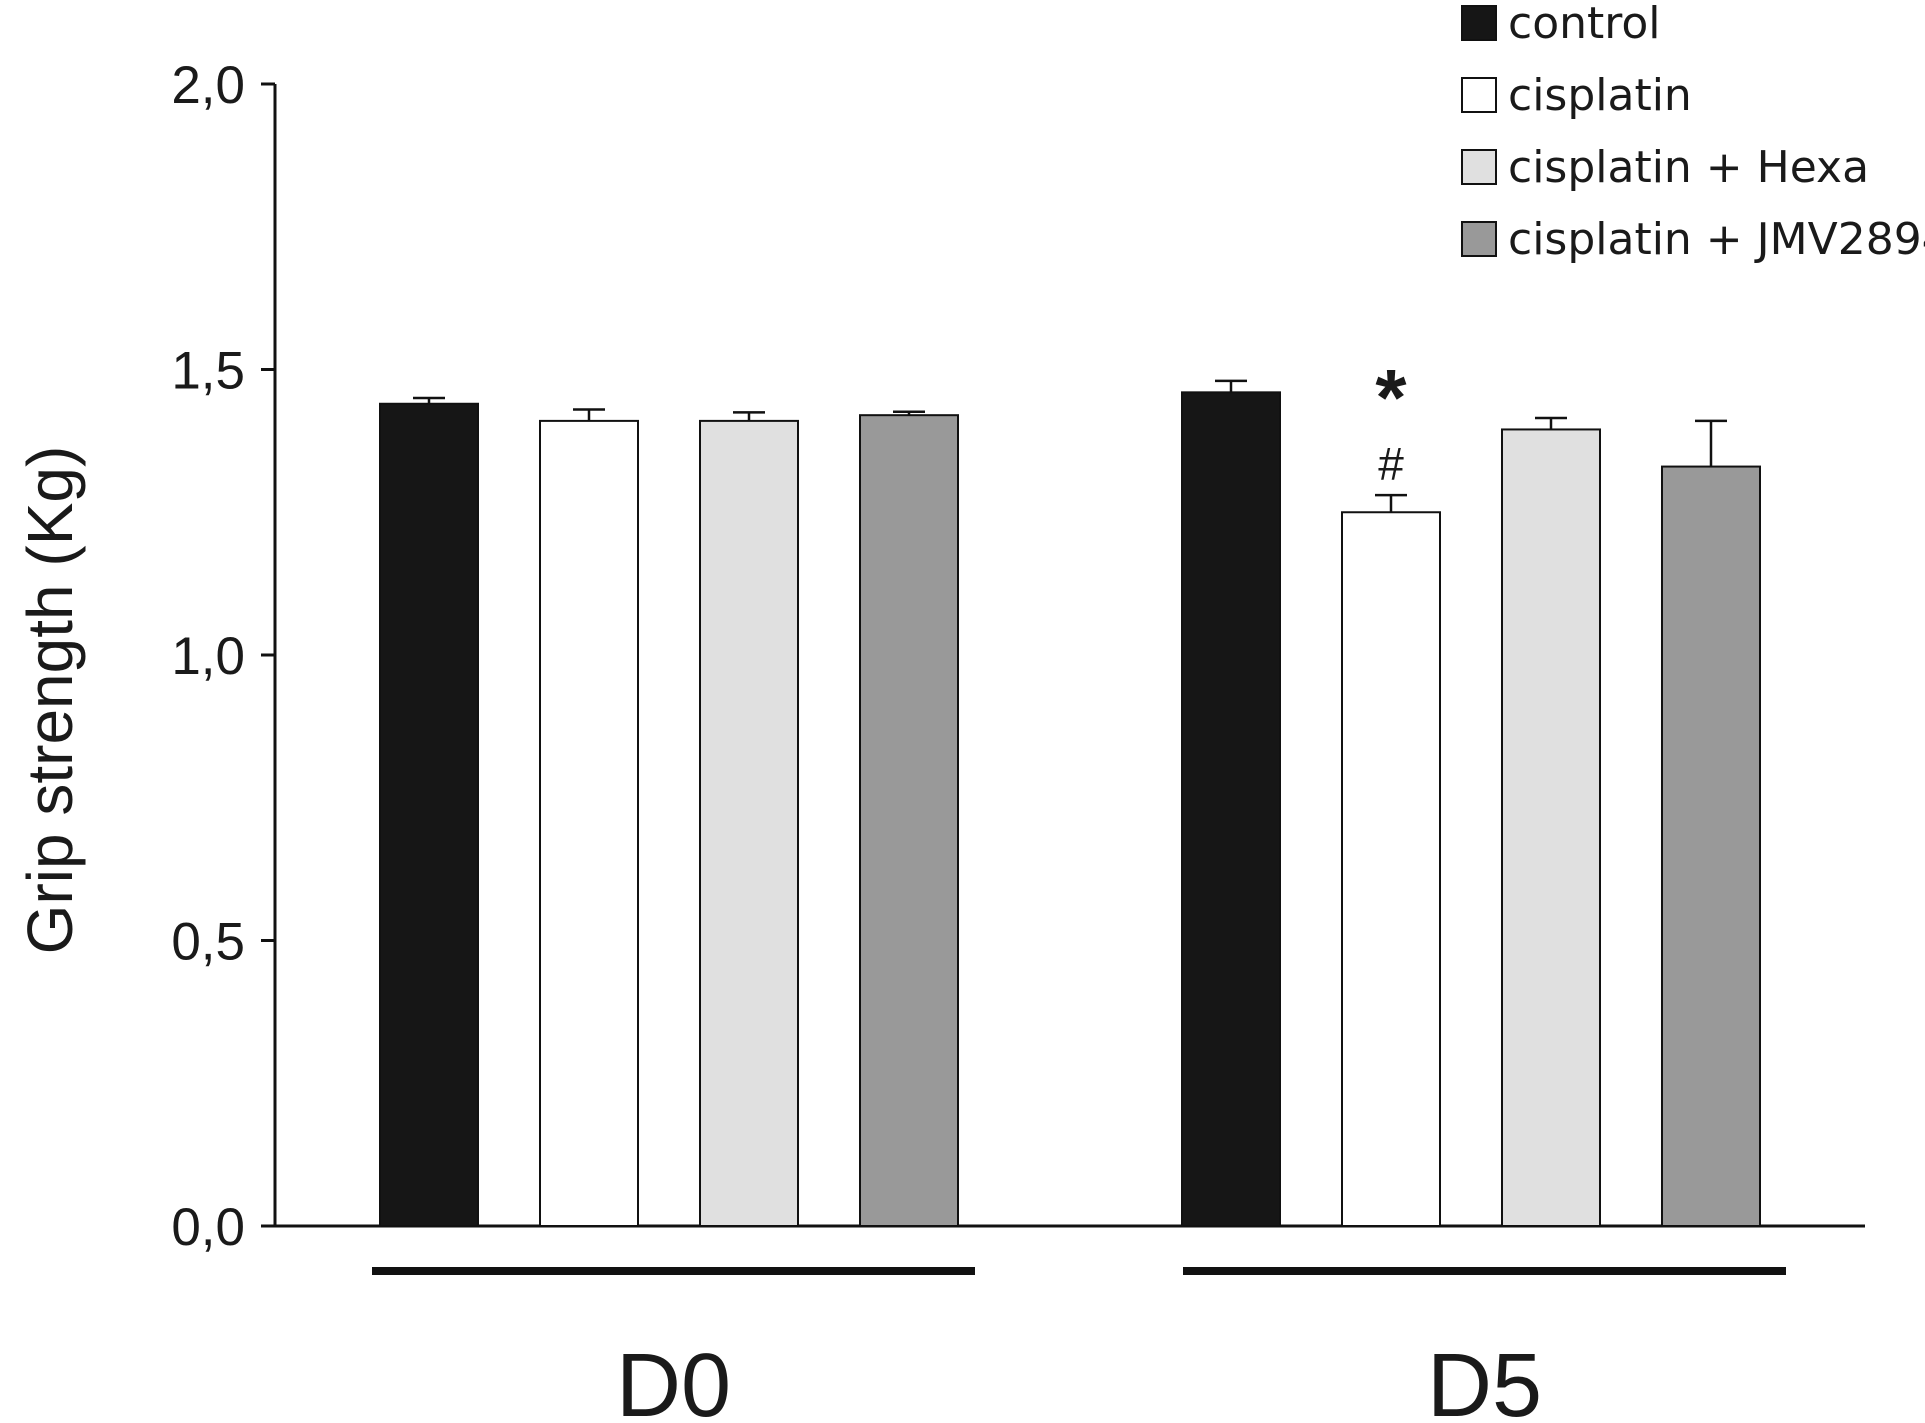 This screenshot has height=1423, width=1925. Describe the element at coordinates (1584, 24) in the screenshot. I see `legend-label: control` at that location.